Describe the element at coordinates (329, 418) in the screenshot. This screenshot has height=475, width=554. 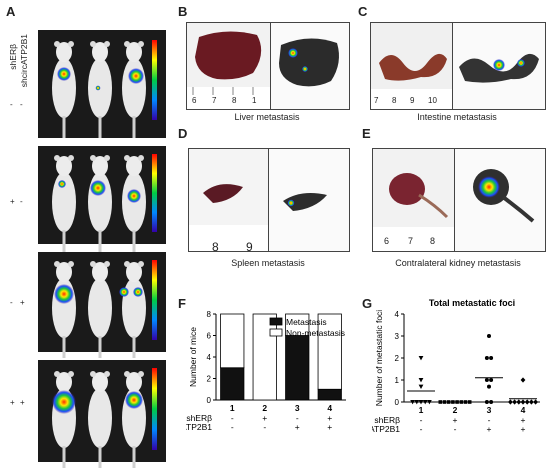
I see `f-sign-0-4: +` at that location.